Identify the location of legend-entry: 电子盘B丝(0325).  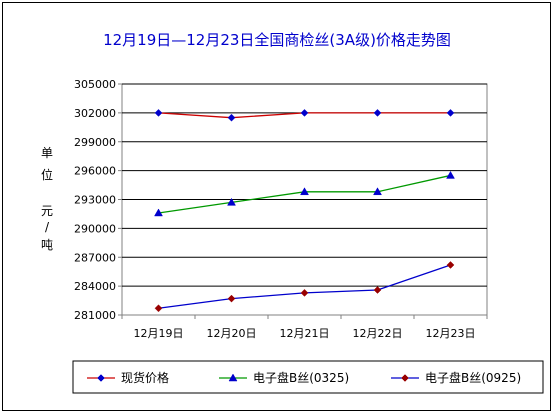
(284, 377).